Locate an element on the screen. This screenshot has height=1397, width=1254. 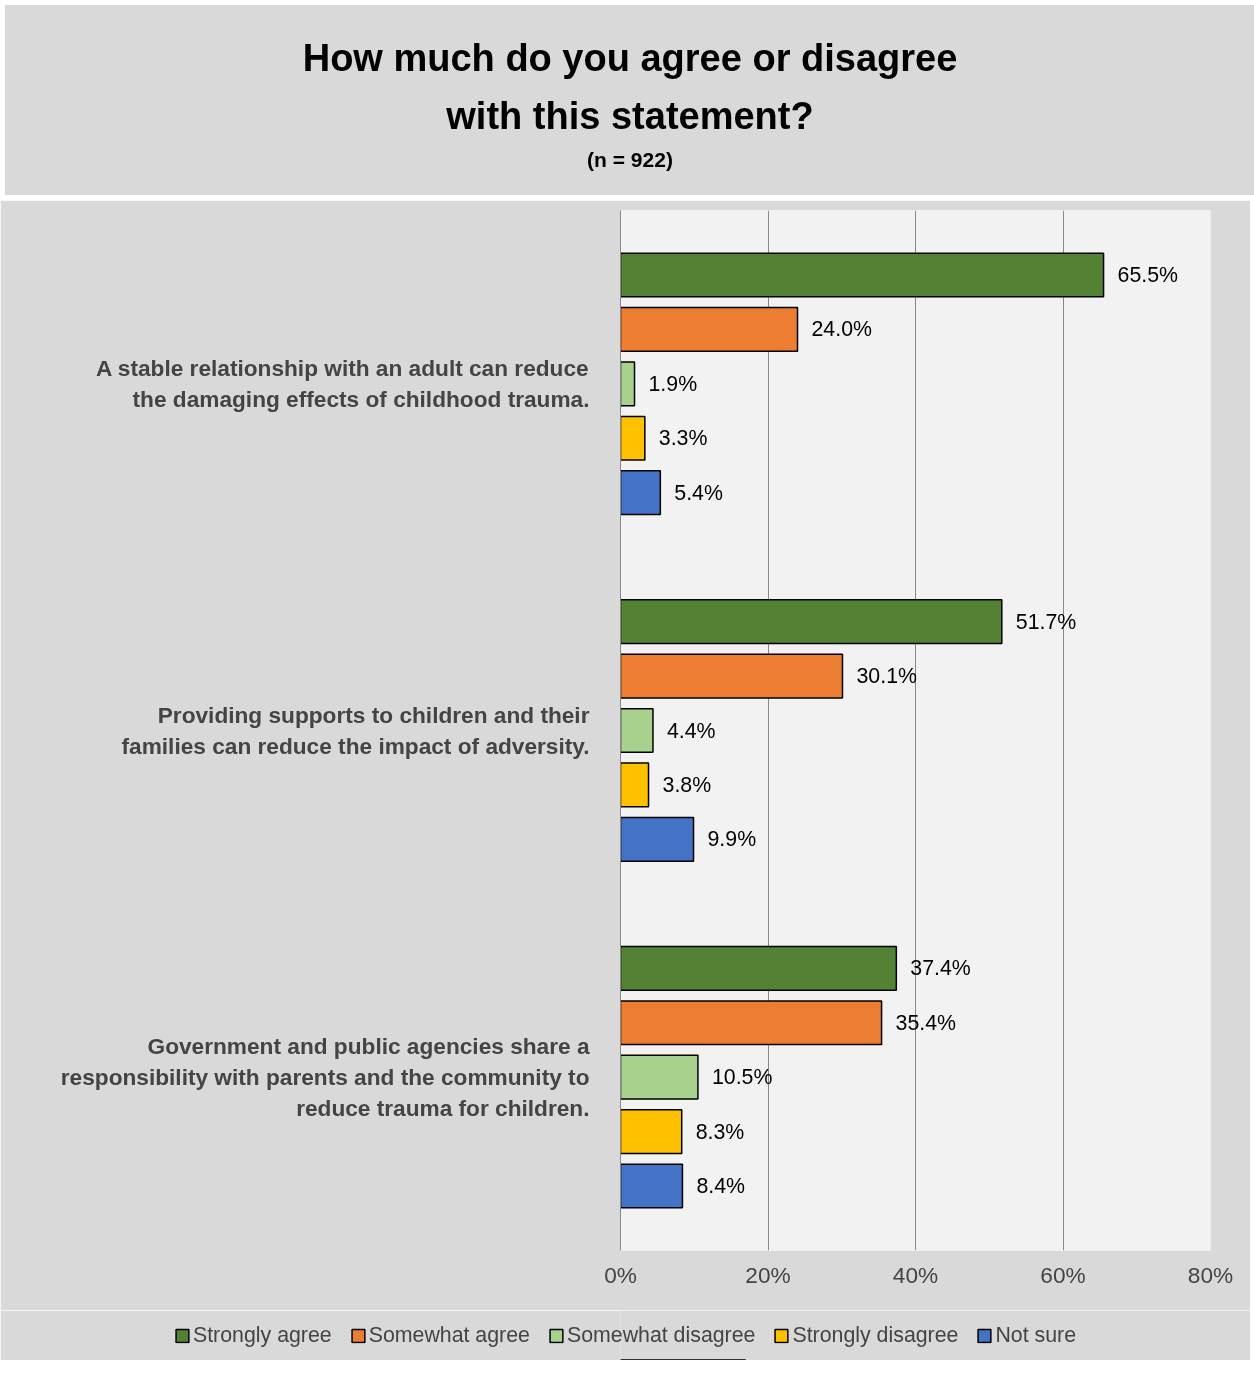
x-tick-label: 60% is located at coordinates (1063, 1274).